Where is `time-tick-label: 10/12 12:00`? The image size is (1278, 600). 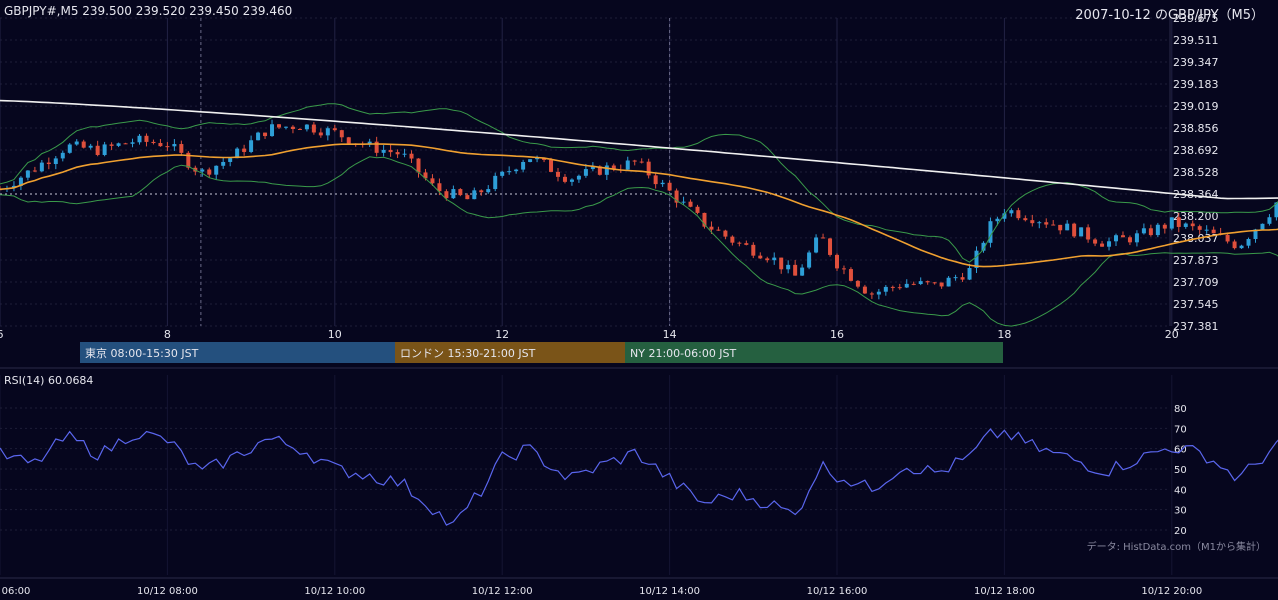
time-tick-label: 10/12 12:00 is located at coordinates (502, 591).